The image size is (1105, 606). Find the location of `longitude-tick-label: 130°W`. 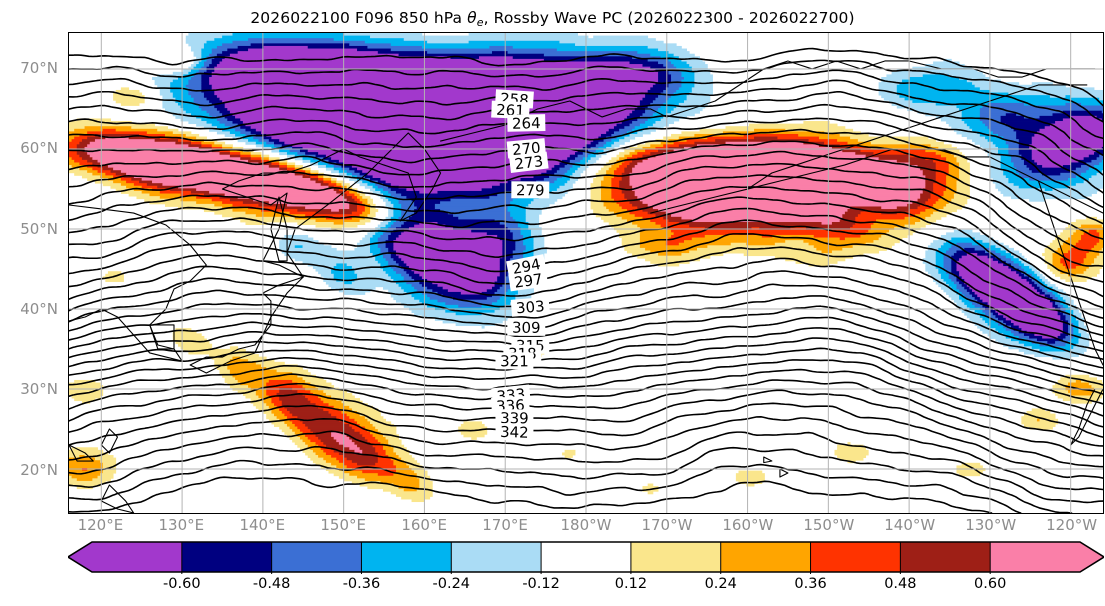

longitude-tick-label: 130°W is located at coordinates (991, 525).